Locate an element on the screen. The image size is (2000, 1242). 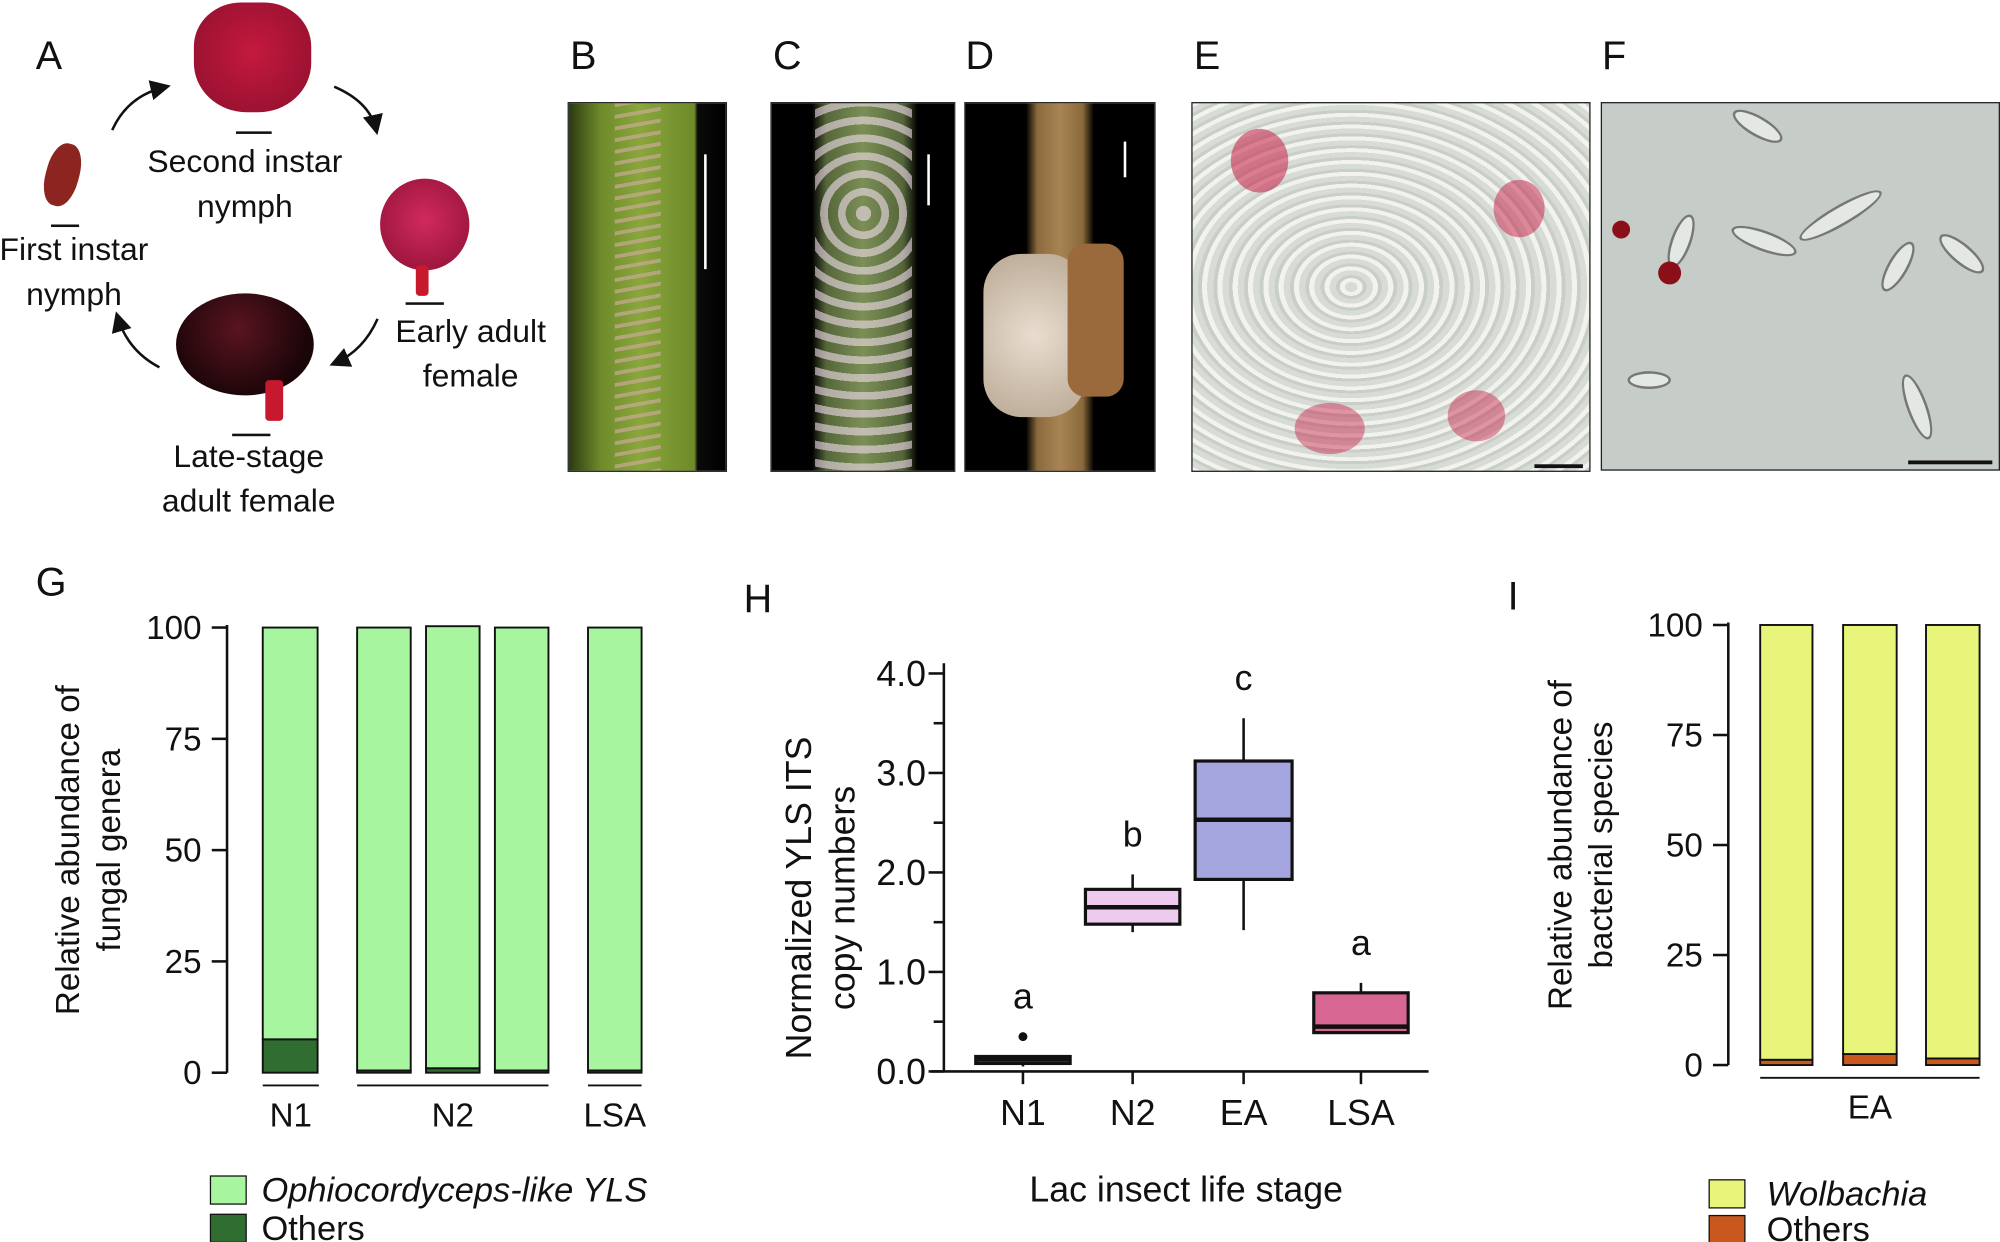
second-instar-nymph-photo is located at coordinates (252, 57).